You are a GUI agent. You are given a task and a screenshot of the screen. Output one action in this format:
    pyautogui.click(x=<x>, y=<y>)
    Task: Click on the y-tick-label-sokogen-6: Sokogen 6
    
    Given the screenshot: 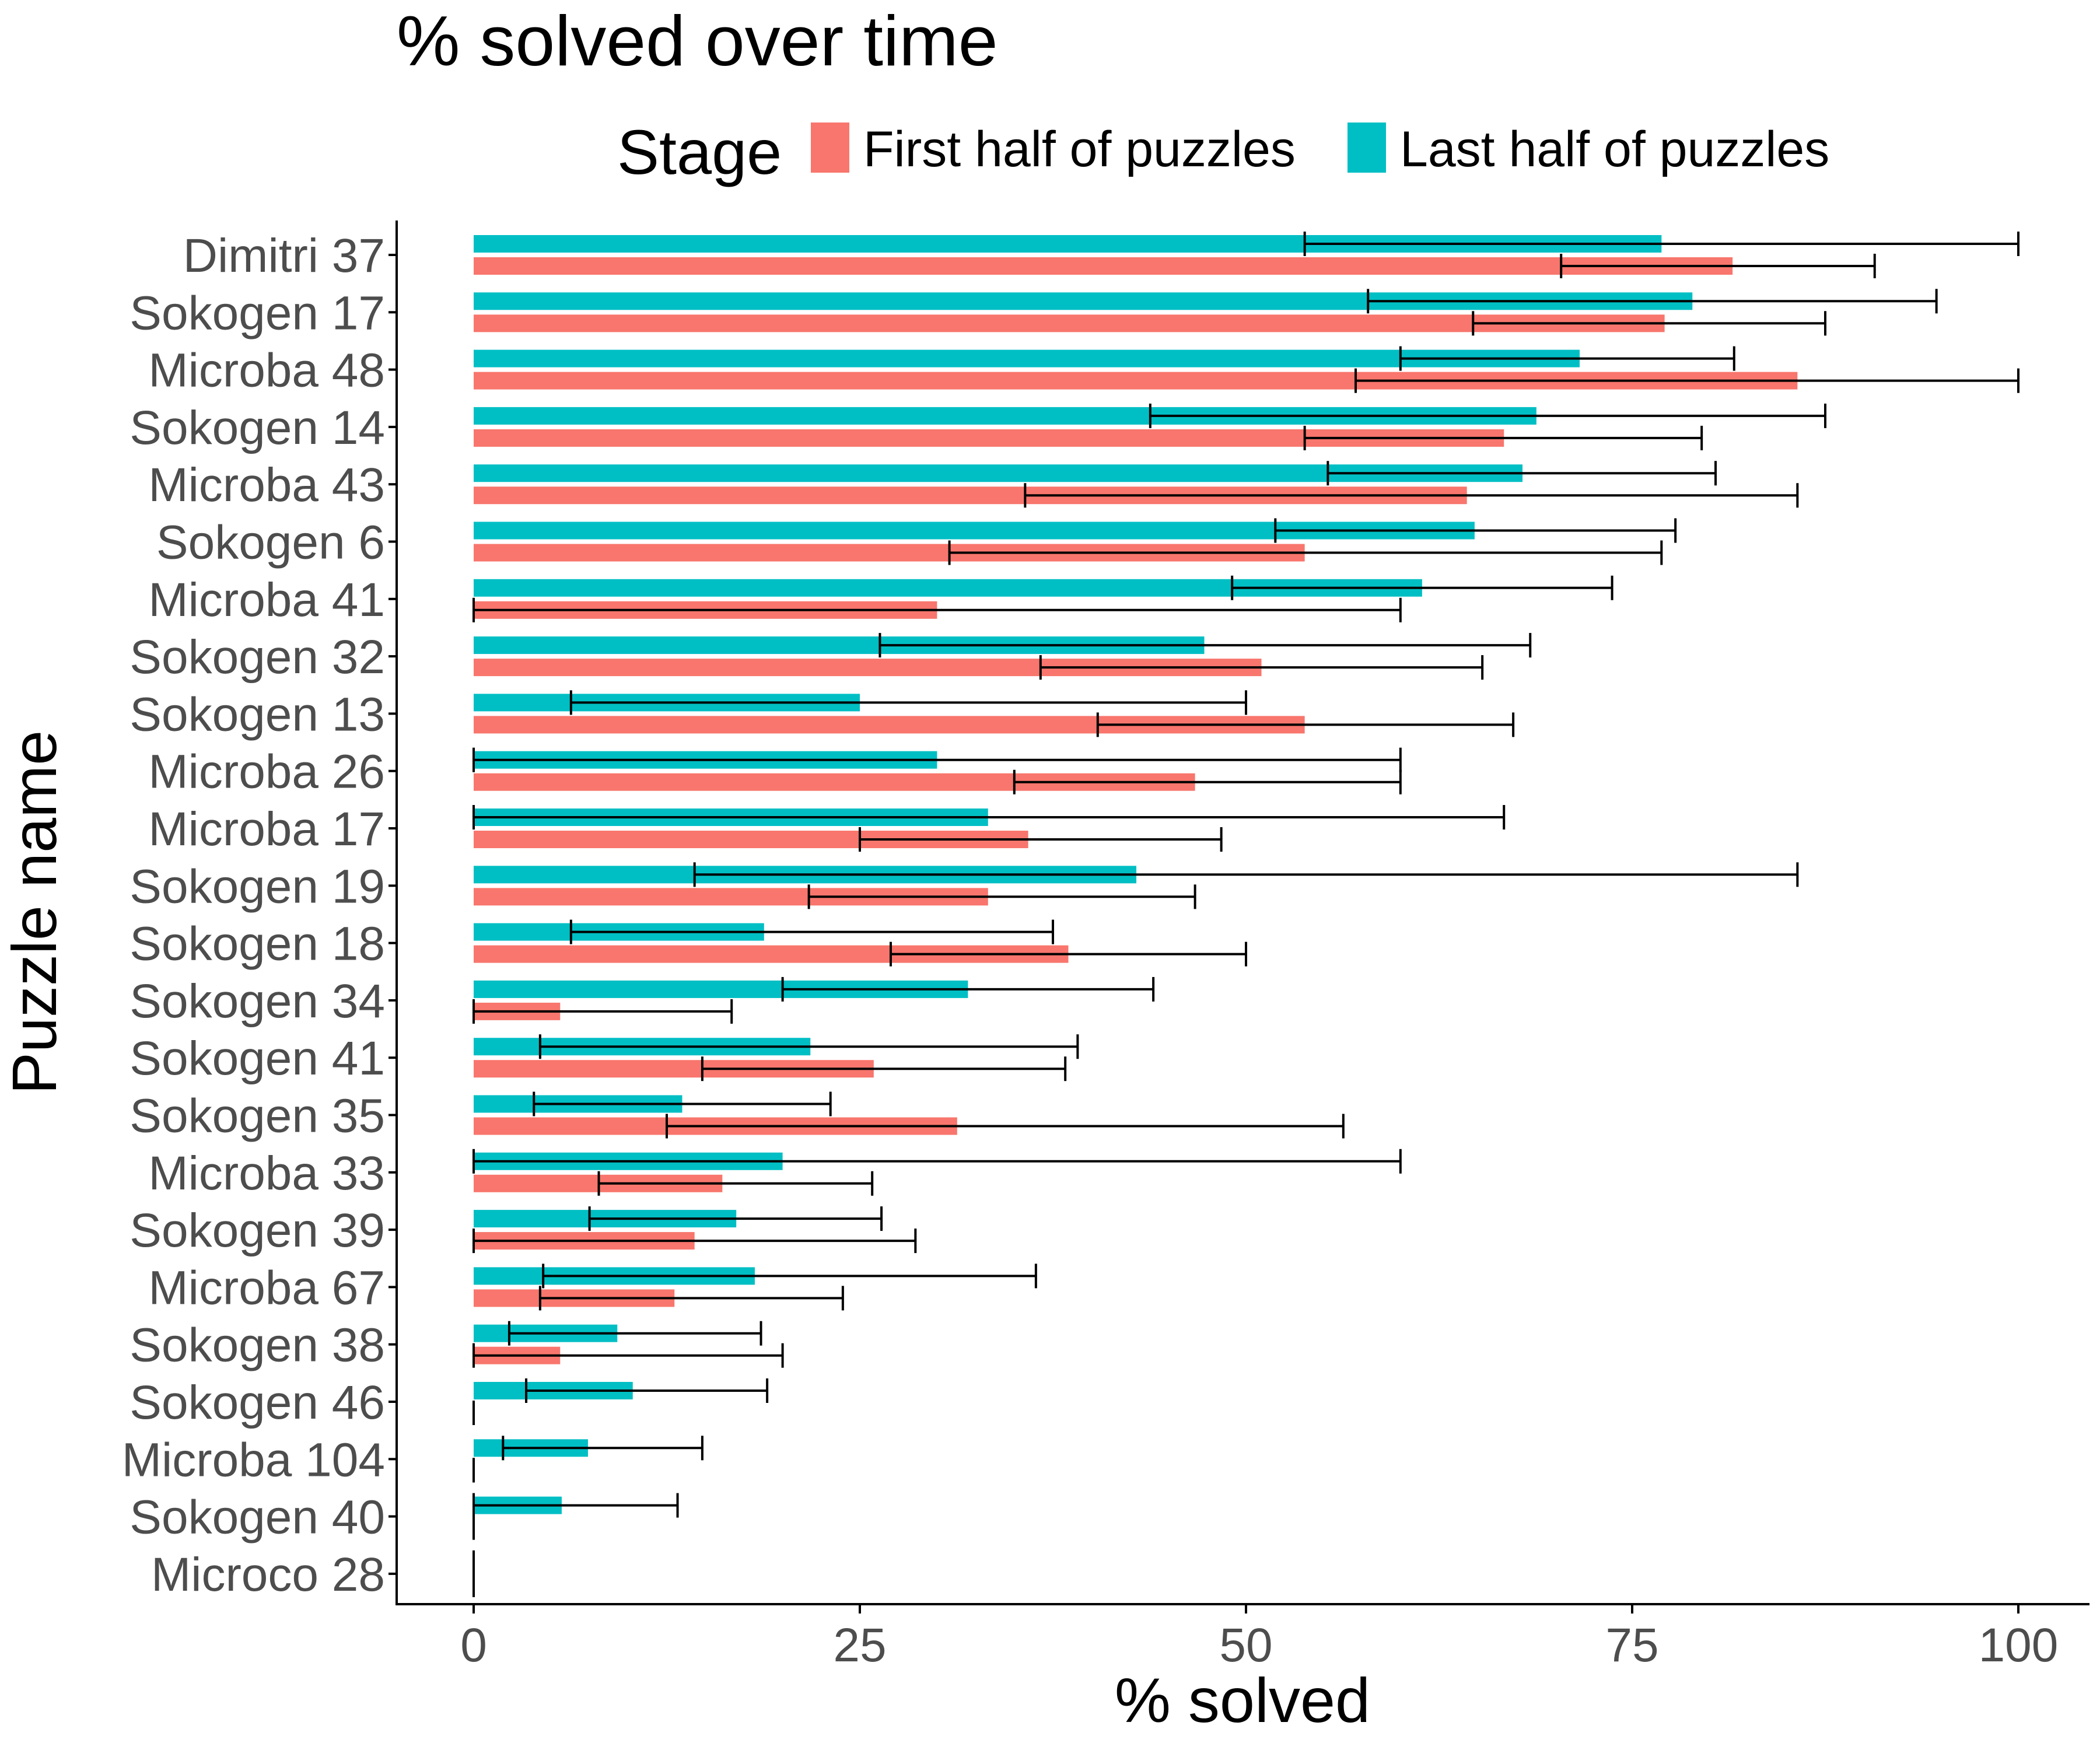 What is the action you would take?
    pyautogui.click(x=270, y=542)
    